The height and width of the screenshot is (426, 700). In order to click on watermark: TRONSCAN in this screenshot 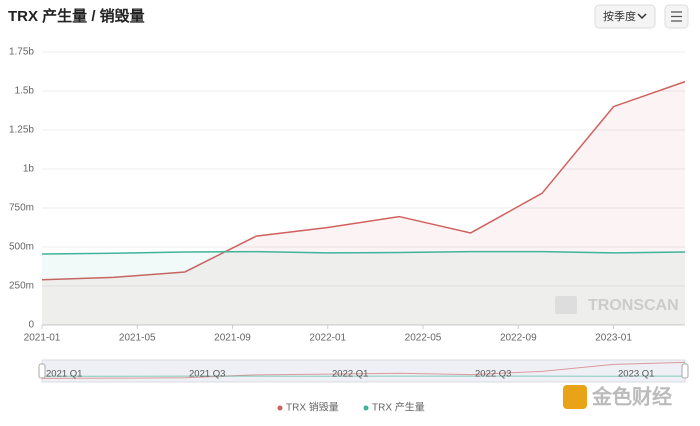, I will do `click(633, 305)`.